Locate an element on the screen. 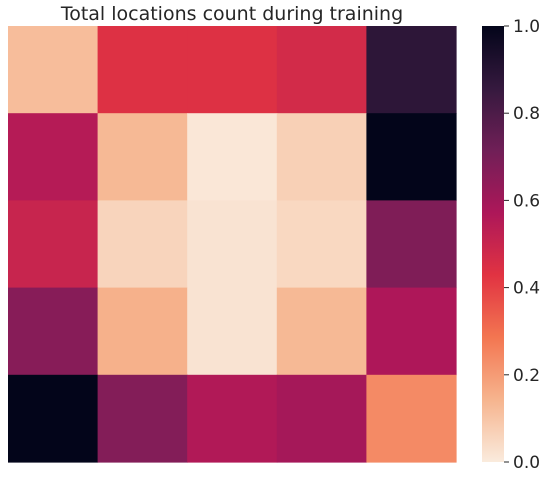  heatmap-cell-r0-c2 is located at coordinates (232, 70).